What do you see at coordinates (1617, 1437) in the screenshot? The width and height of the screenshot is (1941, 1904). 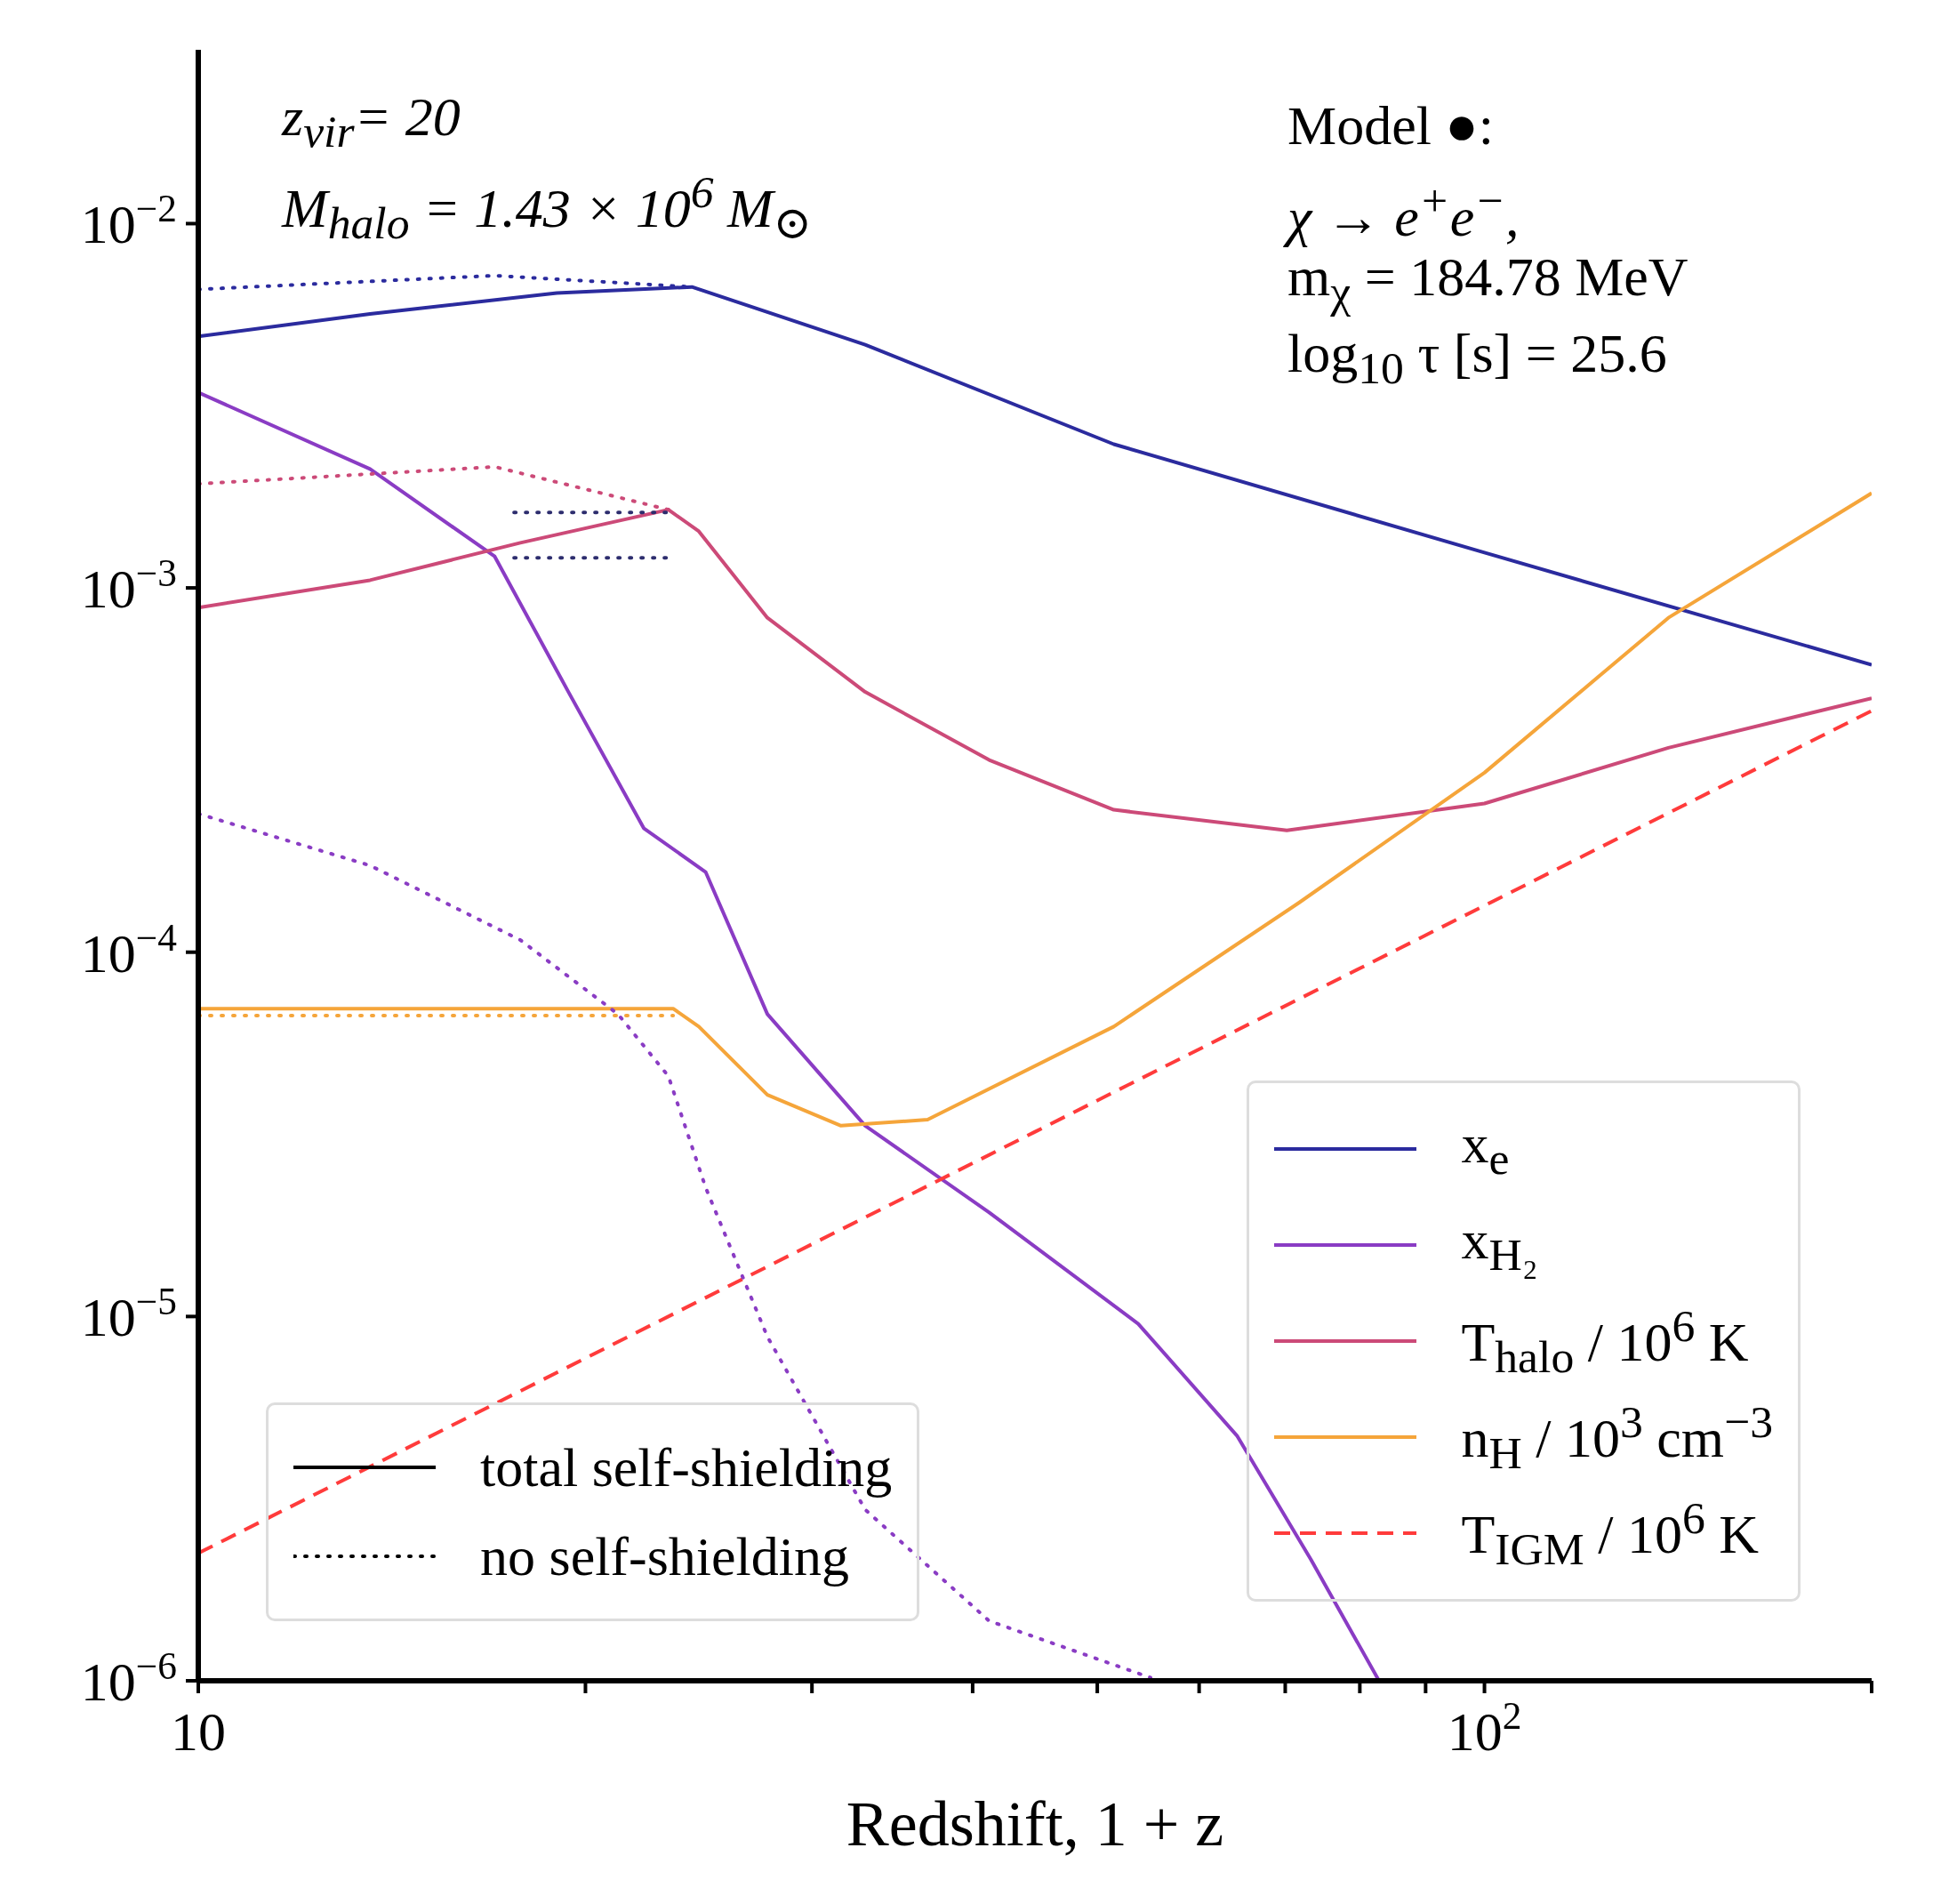 I see `legend-label: n$_{H}$ / 10$^{3}$ cm$^{−3}$` at bounding box center [1617, 1437].